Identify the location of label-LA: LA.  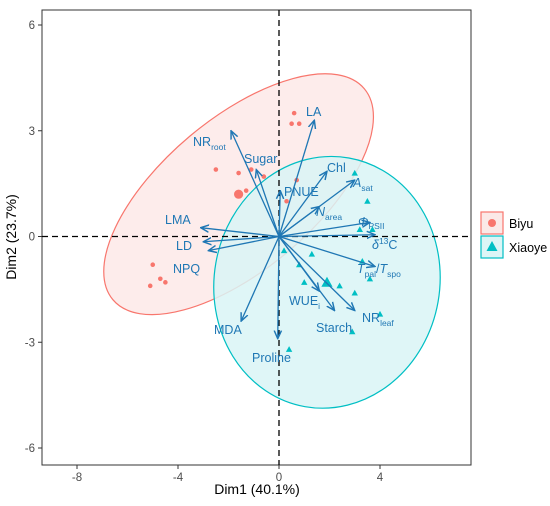
(314, 112).